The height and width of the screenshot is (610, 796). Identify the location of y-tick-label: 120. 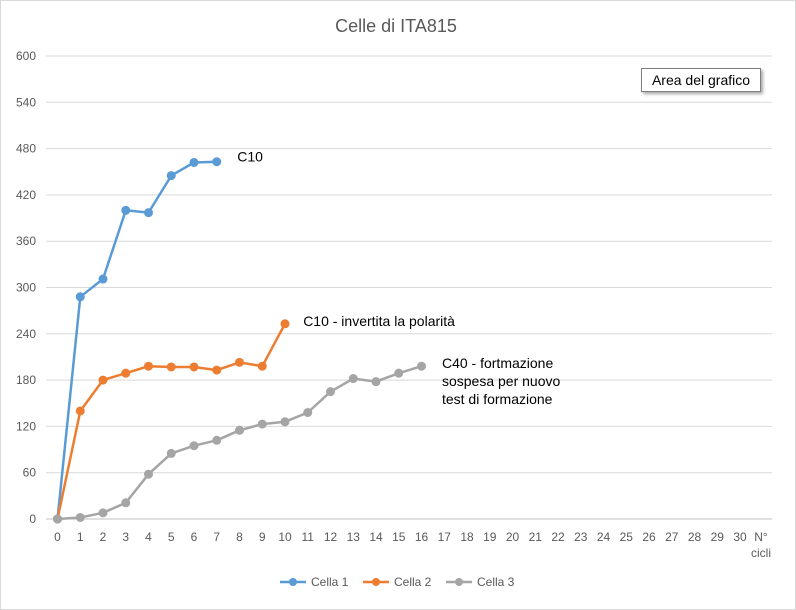
(26, 426).